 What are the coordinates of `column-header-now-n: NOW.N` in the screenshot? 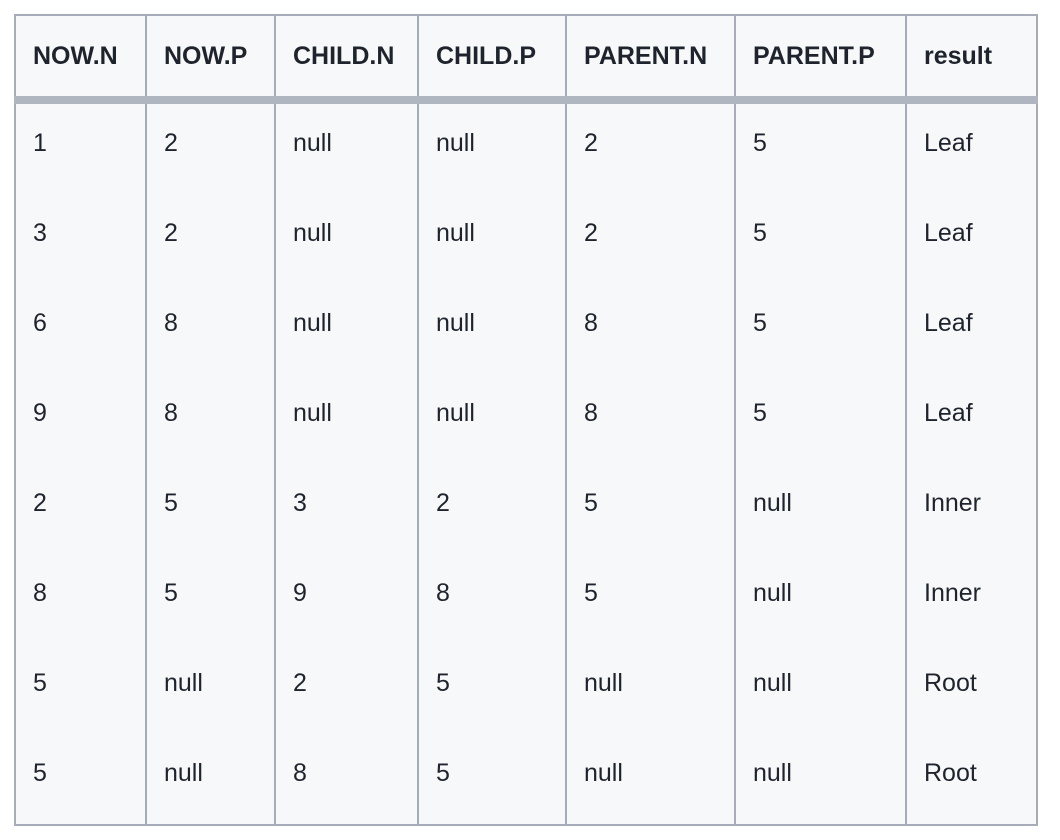 It's located at (80, 59).